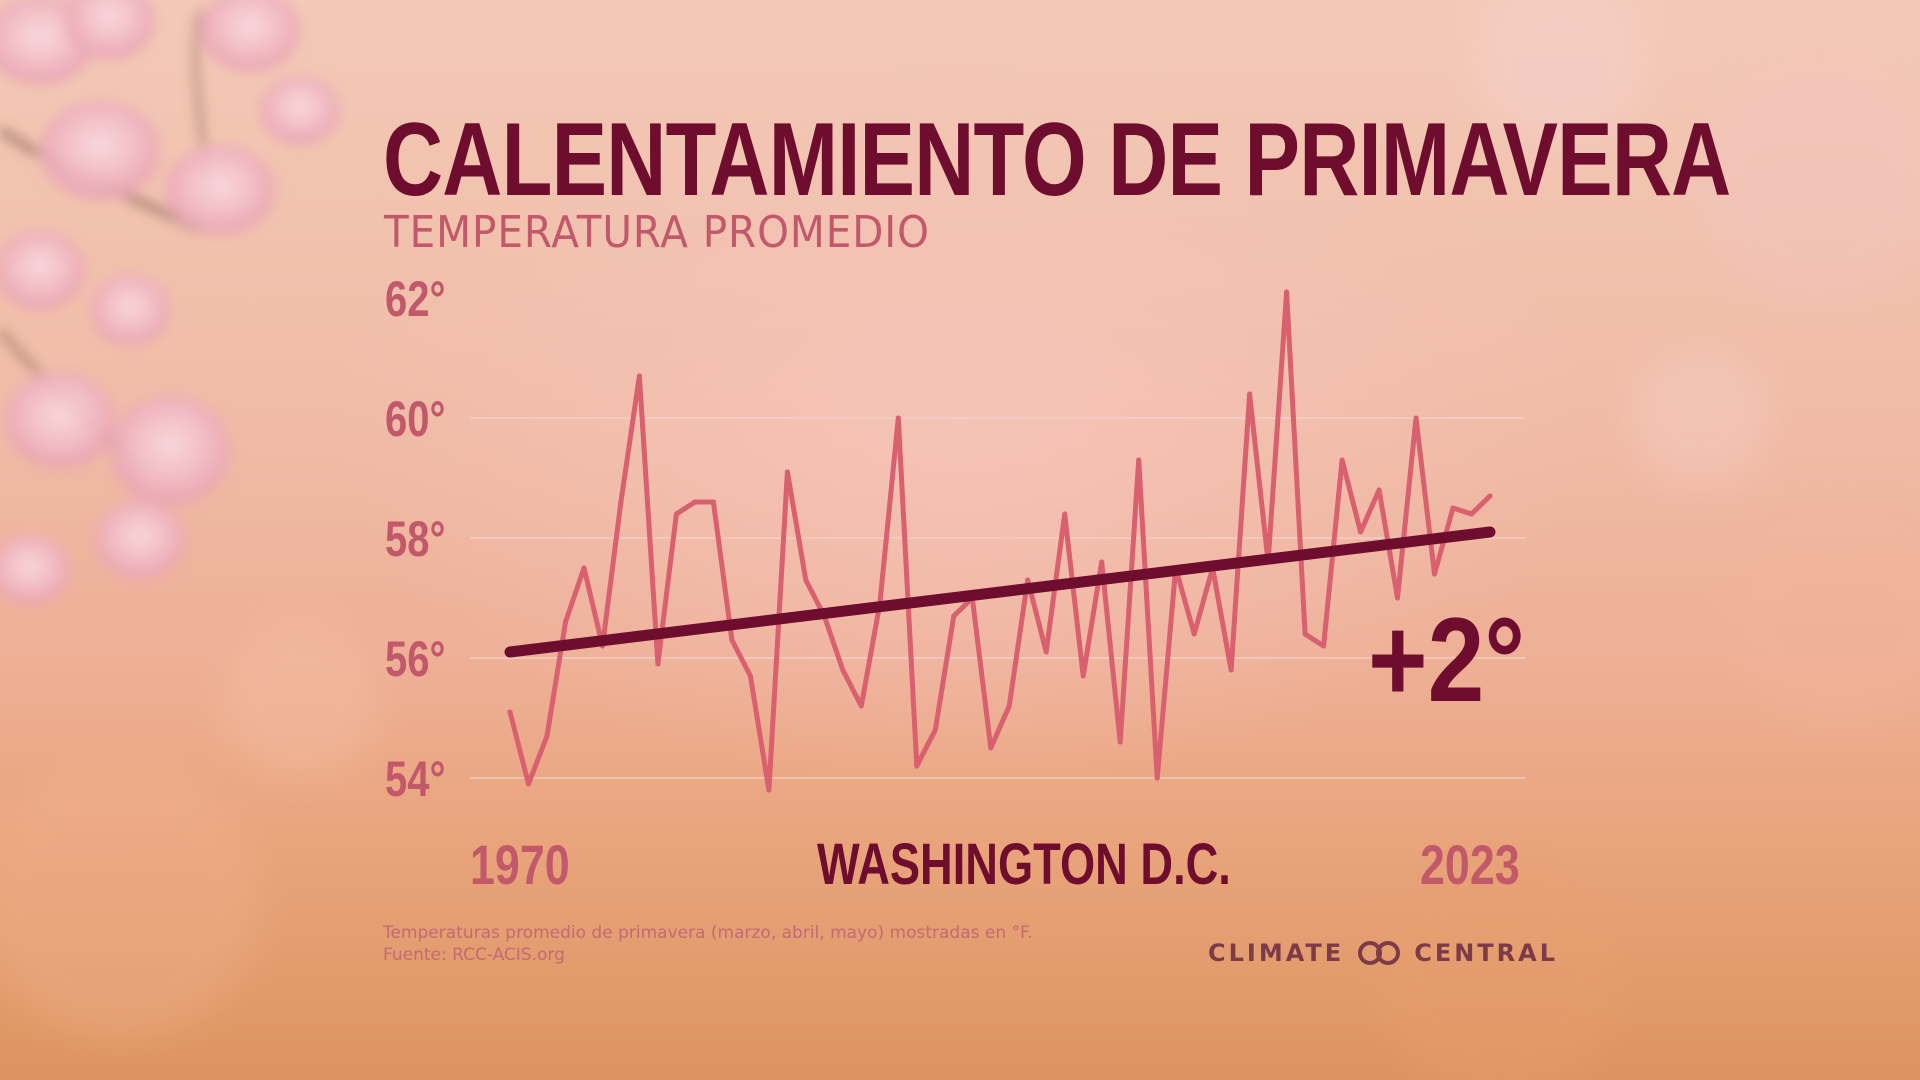 The height and width of the screenshot is (1080, 1920). What do you see at coordinates (1000, 592) in the screenshot?
I see `trend-line` at bounding box center [1000, 592].